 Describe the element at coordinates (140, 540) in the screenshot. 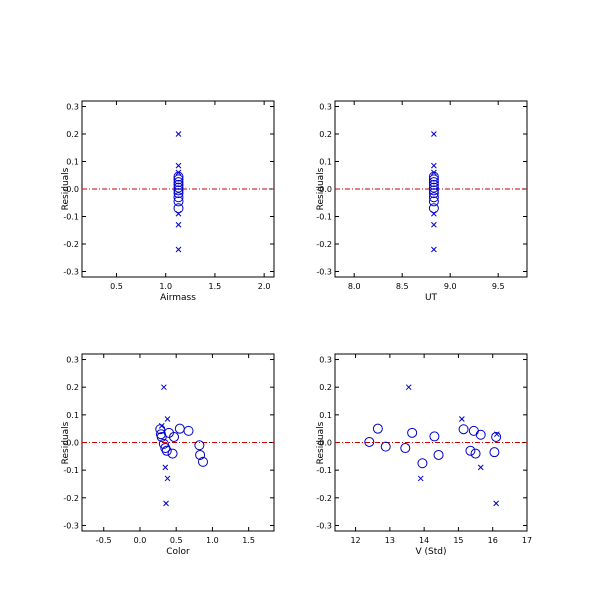

I see `x-tick-label: 0.0` at that location.